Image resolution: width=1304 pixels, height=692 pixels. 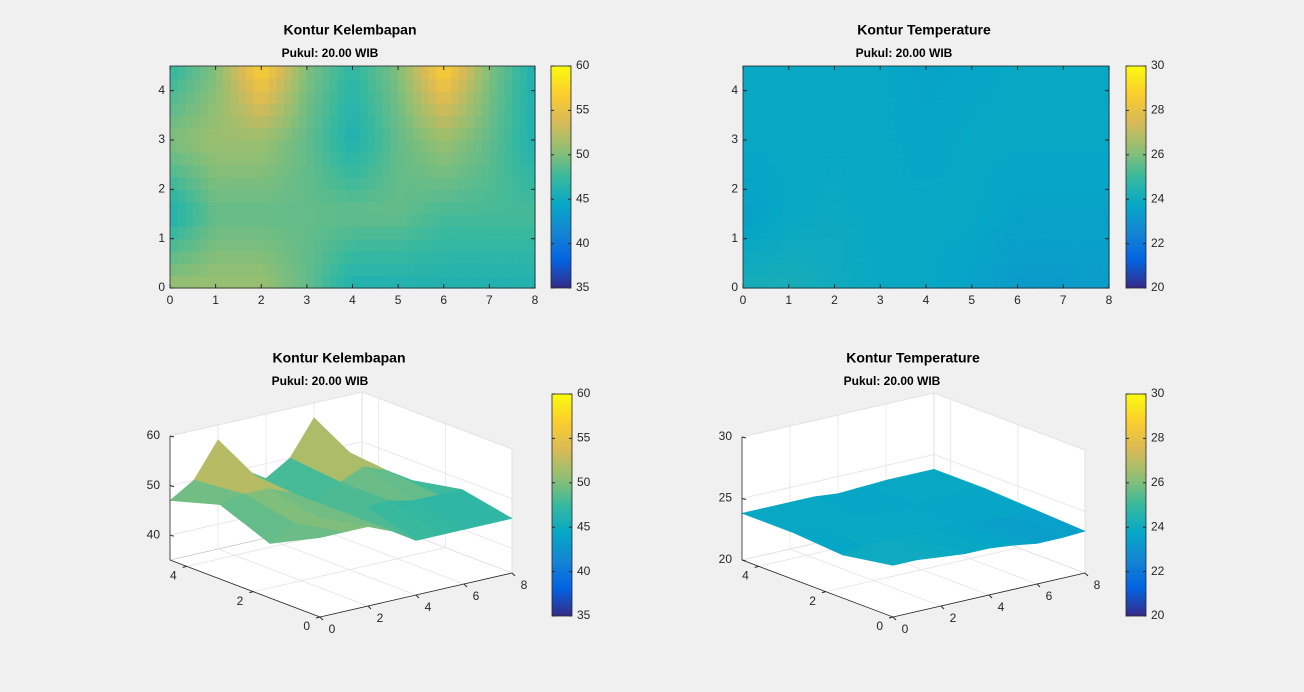 I want to click on y-tick-label: 4, so click(x=161, y=90).